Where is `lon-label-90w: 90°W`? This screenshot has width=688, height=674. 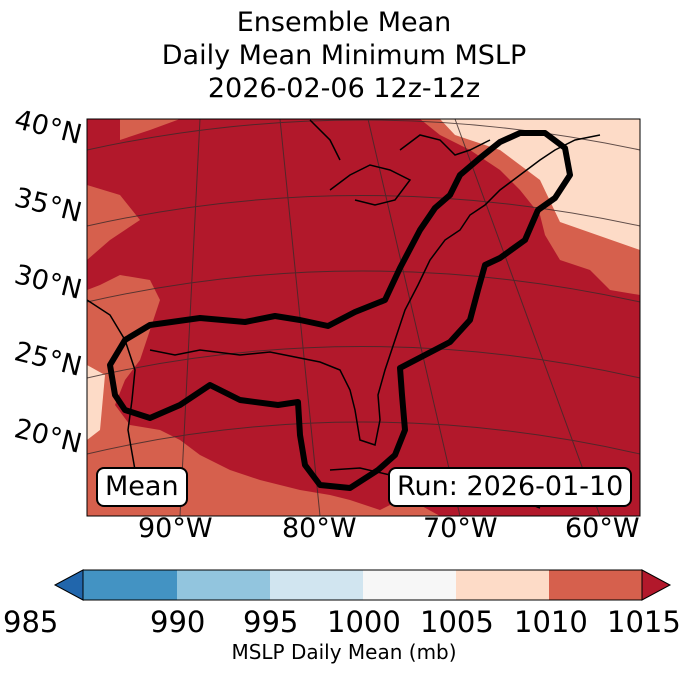 lon-label-90w: 90°W is located at coordinates (175, 528).